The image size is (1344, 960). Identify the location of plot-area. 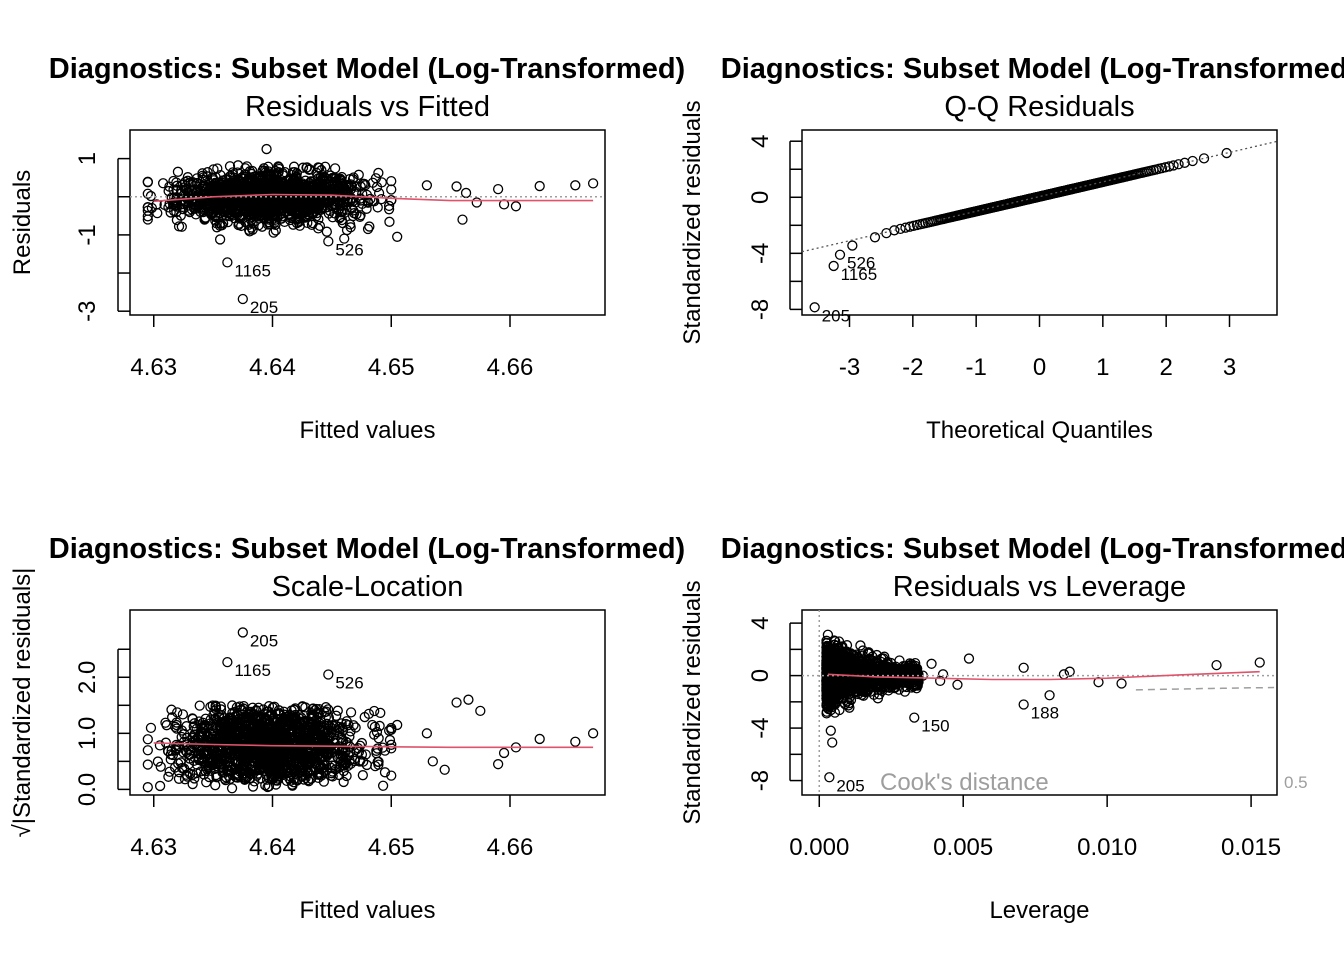
(1039, 226).